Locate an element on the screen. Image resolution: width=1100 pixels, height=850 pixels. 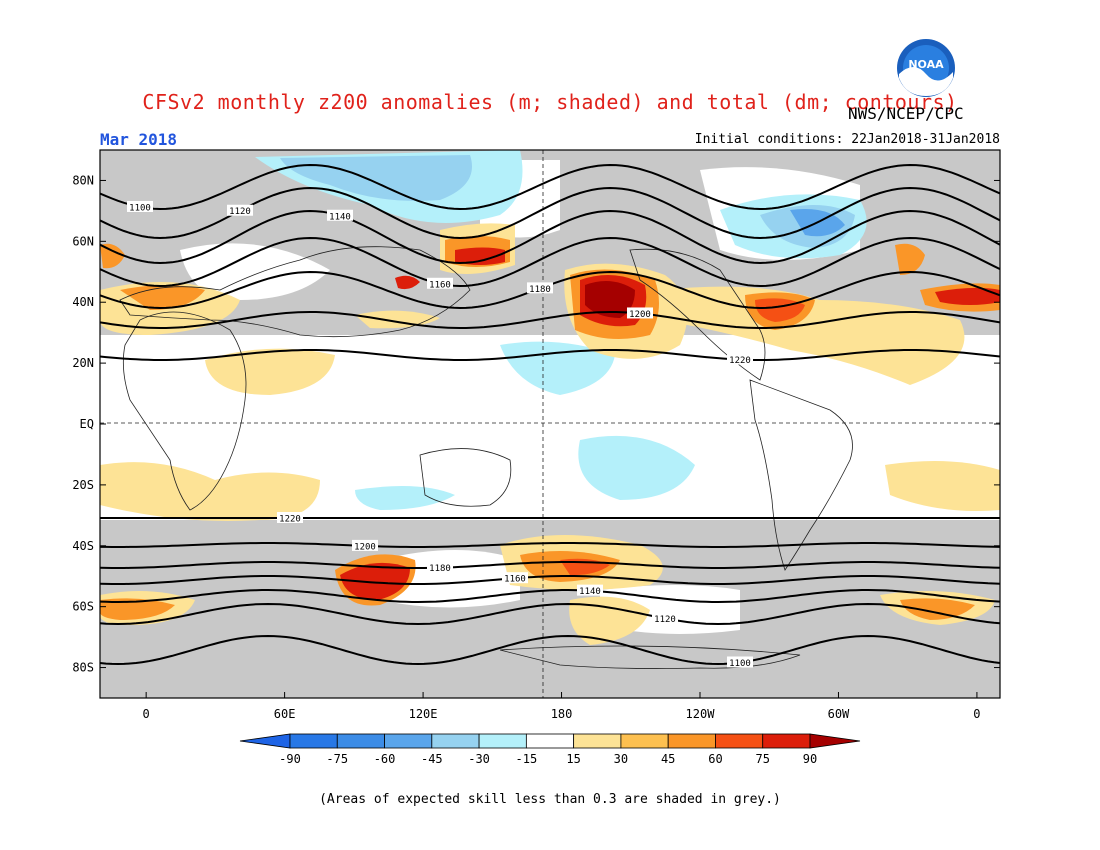
colorbar-label: -90 is located at coordinates (290, 759).